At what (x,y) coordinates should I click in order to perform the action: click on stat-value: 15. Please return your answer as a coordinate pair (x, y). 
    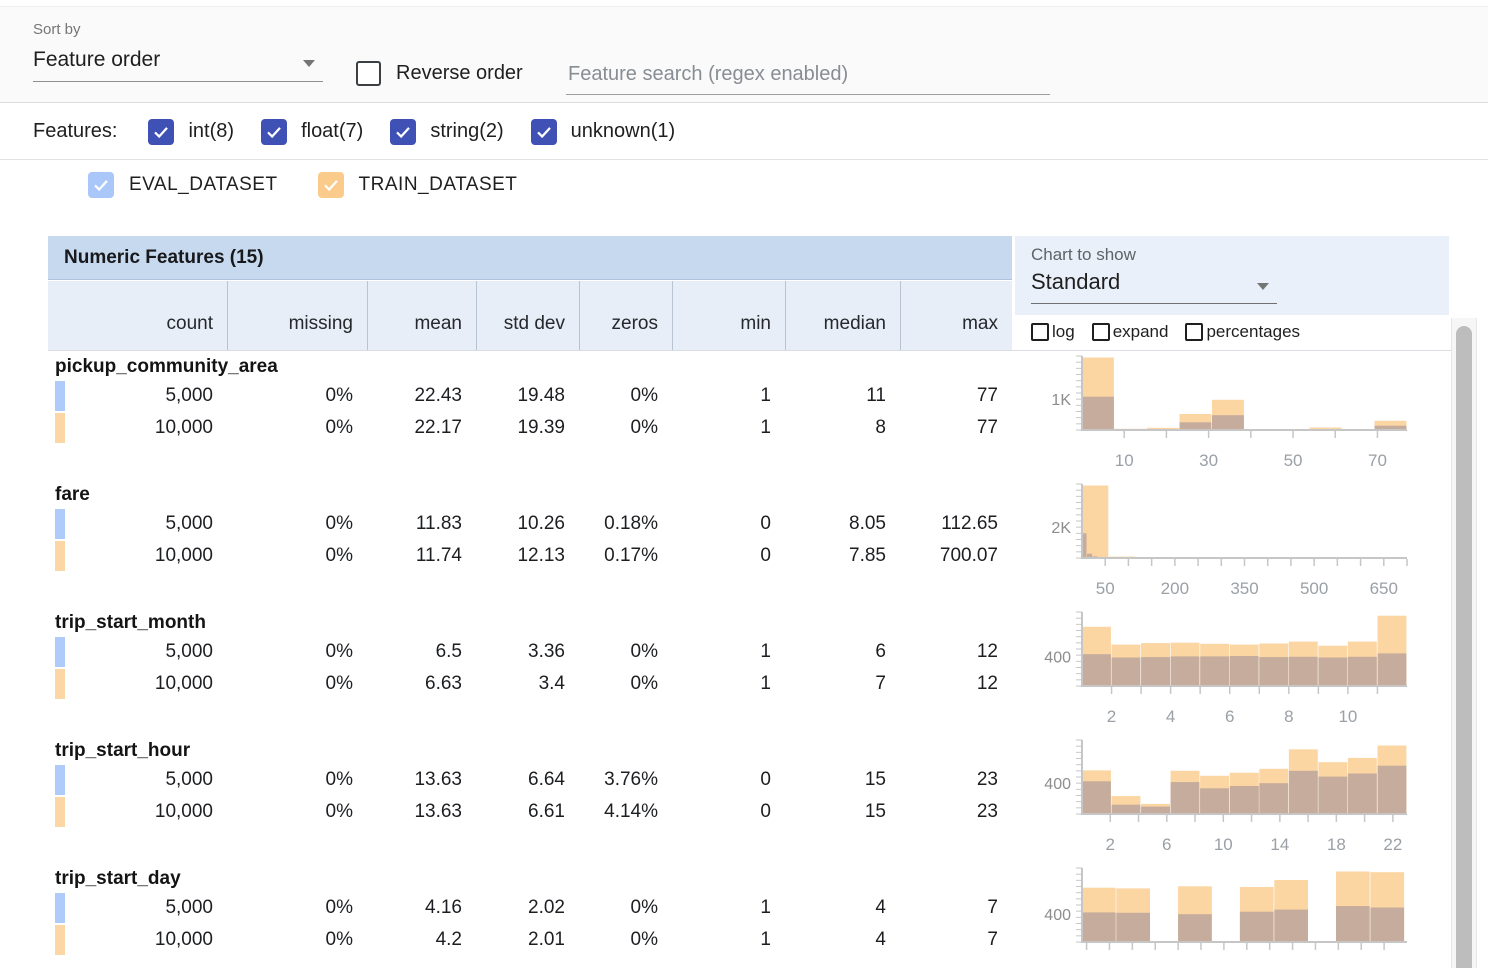
    Looking at the image, I should click on (875, 811).